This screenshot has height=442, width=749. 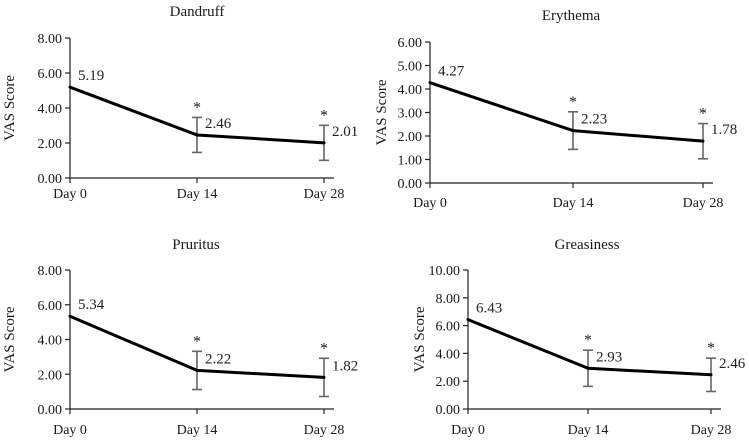 What do you see at coordinates (91, 305) in the screenshot?
I see `data-label: 5.34` at bounding box center [91, 305].